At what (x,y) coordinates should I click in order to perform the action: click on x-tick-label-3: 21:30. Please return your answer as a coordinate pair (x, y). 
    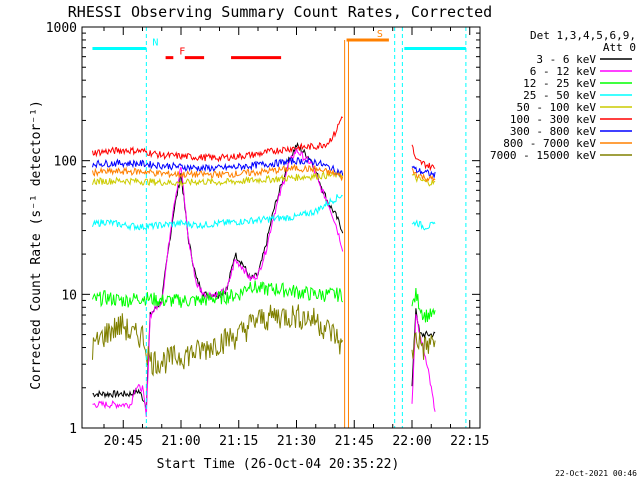
    Looking at the image, I should click on (296, 441).